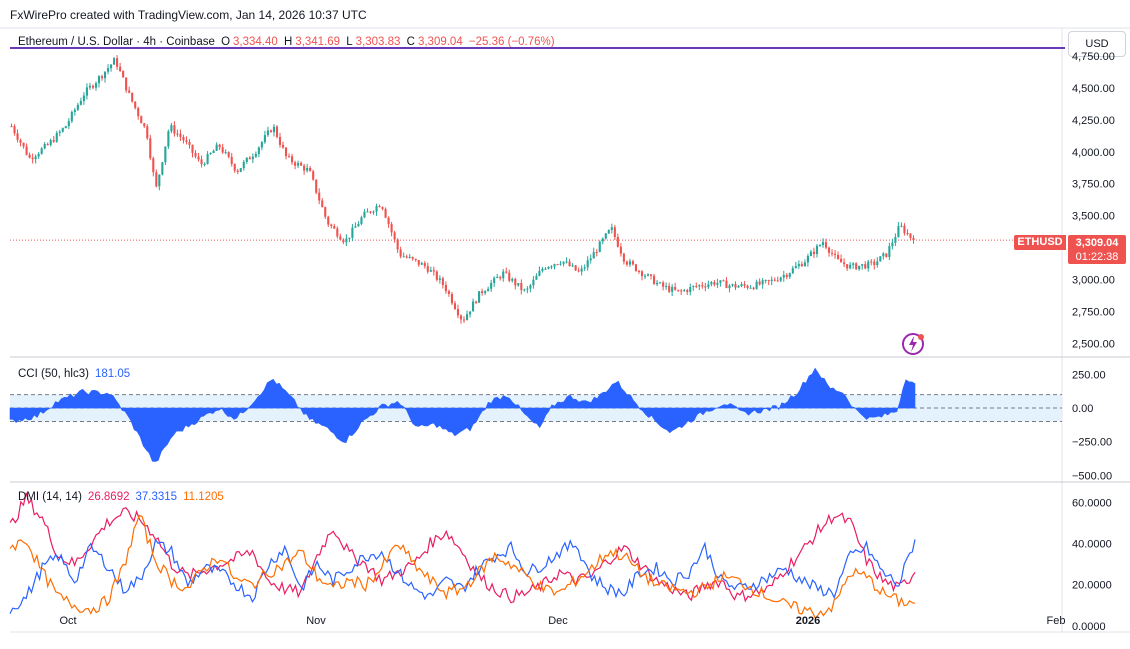 The width and height of the screenshot is (1130, 649). What do you see at coordinates (462, 414) in the screenshot?
I see `cci-area` at bounding box center [462, 414].